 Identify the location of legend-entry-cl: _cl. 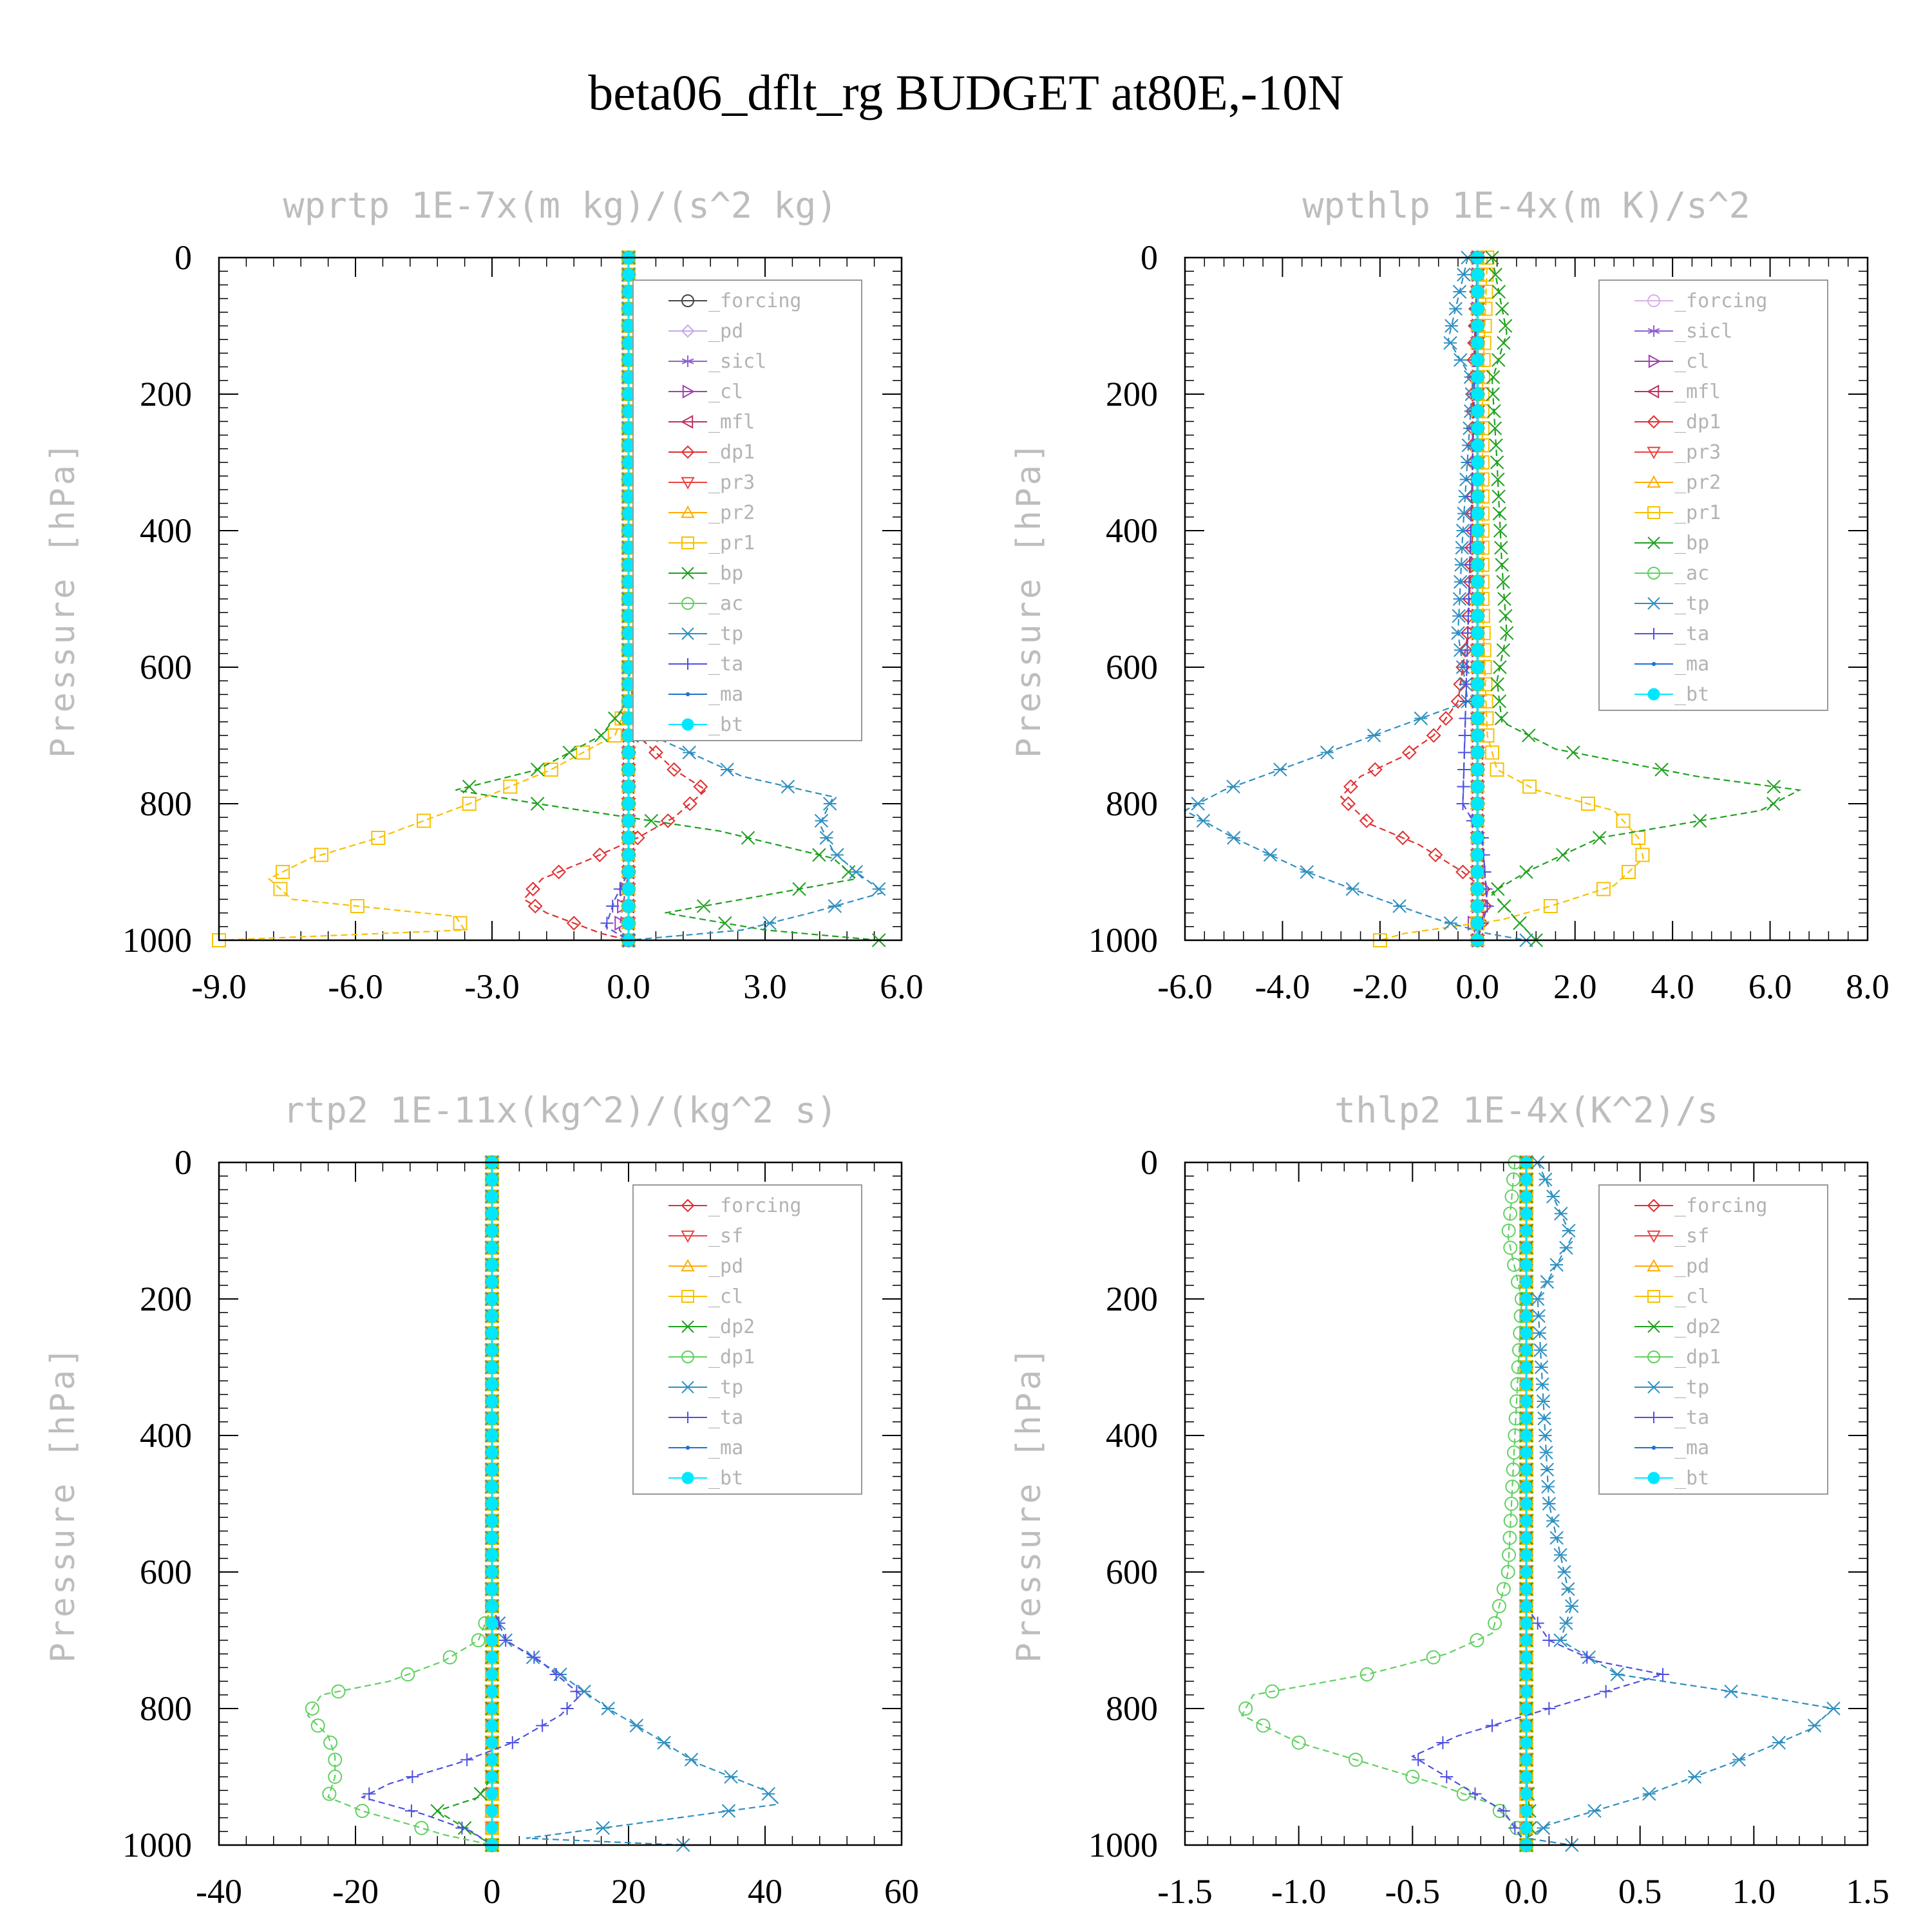
(725, 1296).